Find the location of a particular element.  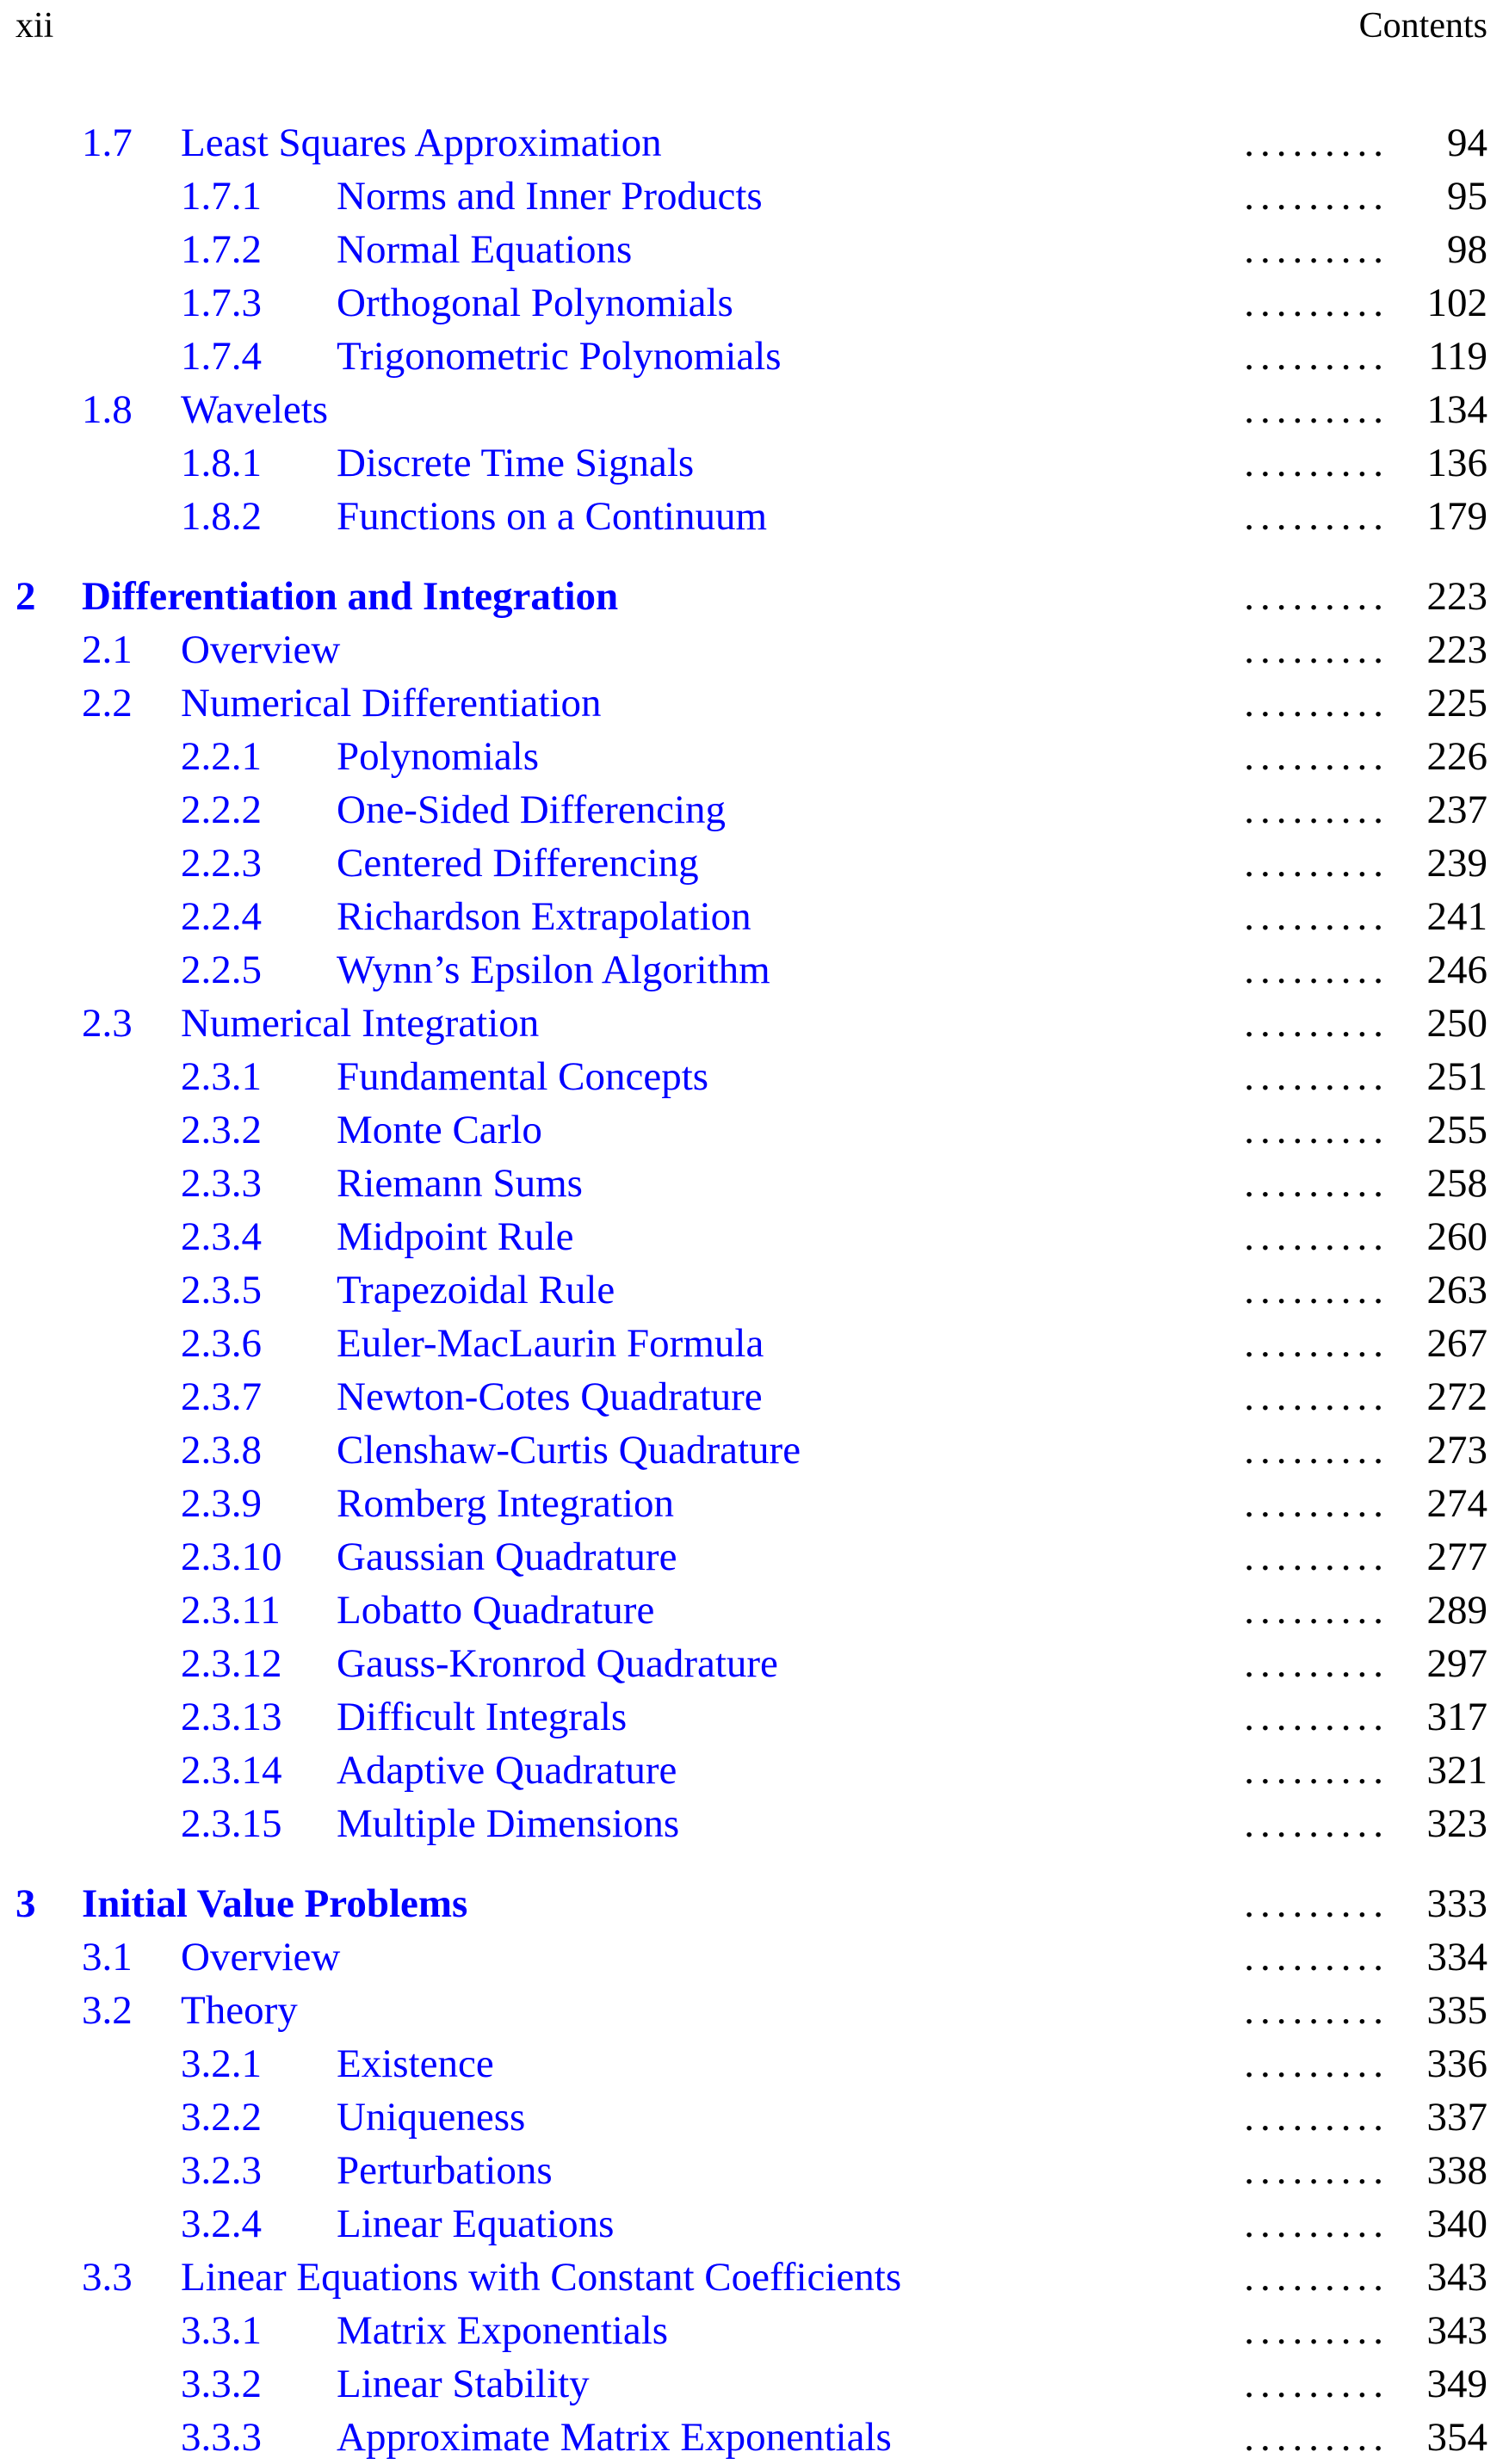

entry-page-number: 274 is located at coordinates (1457, 1503).